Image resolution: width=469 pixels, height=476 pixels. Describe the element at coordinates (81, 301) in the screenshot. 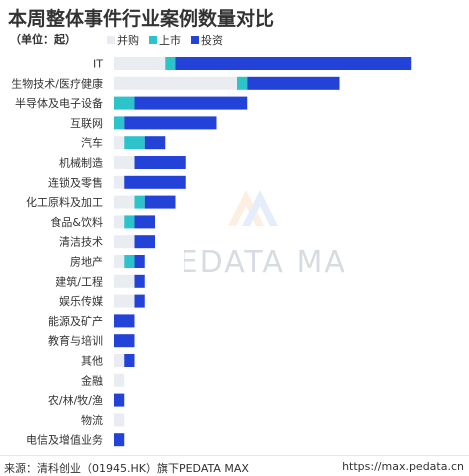

I see `category-label: 娱乐传媒` at that location.